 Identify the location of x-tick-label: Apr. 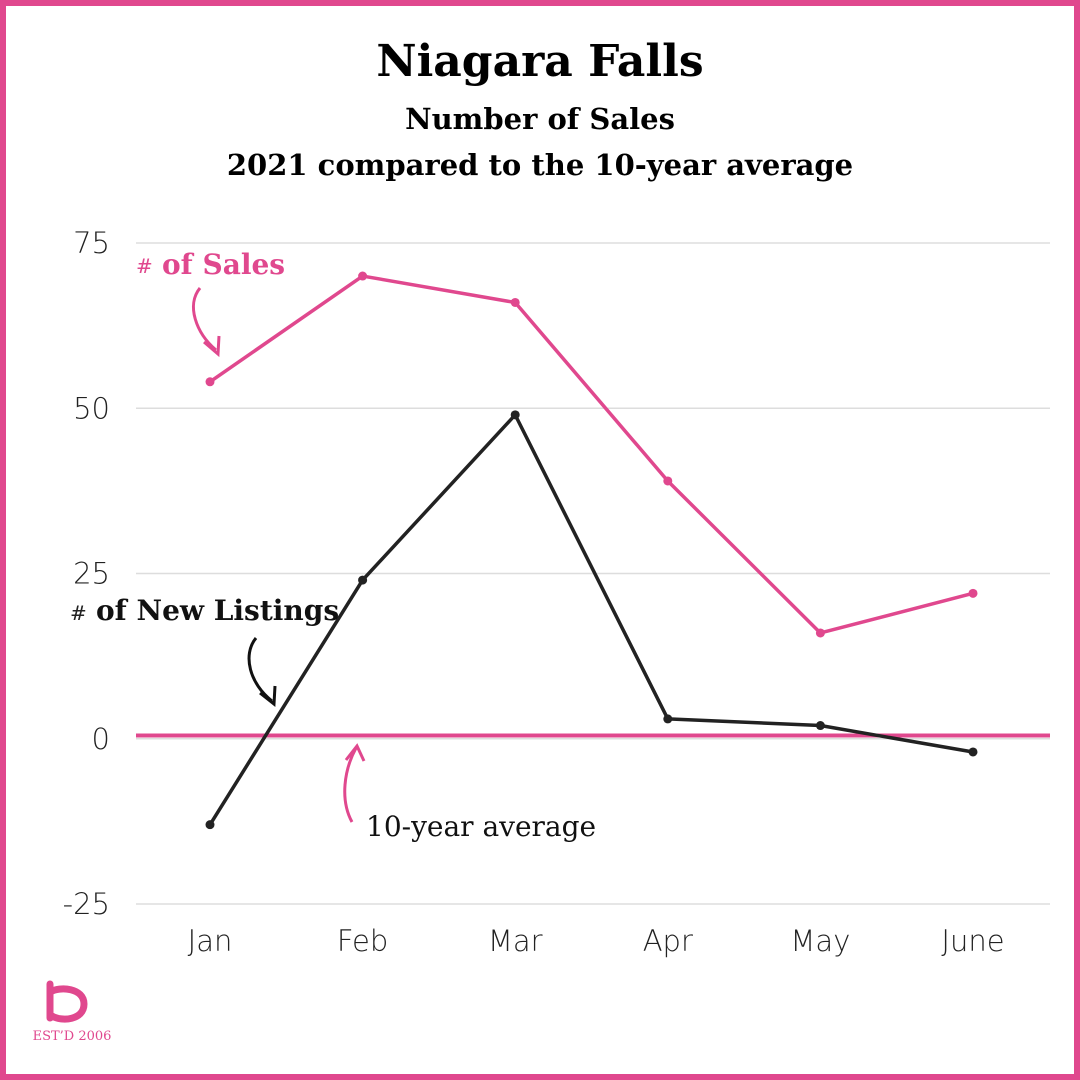
(668, 941).